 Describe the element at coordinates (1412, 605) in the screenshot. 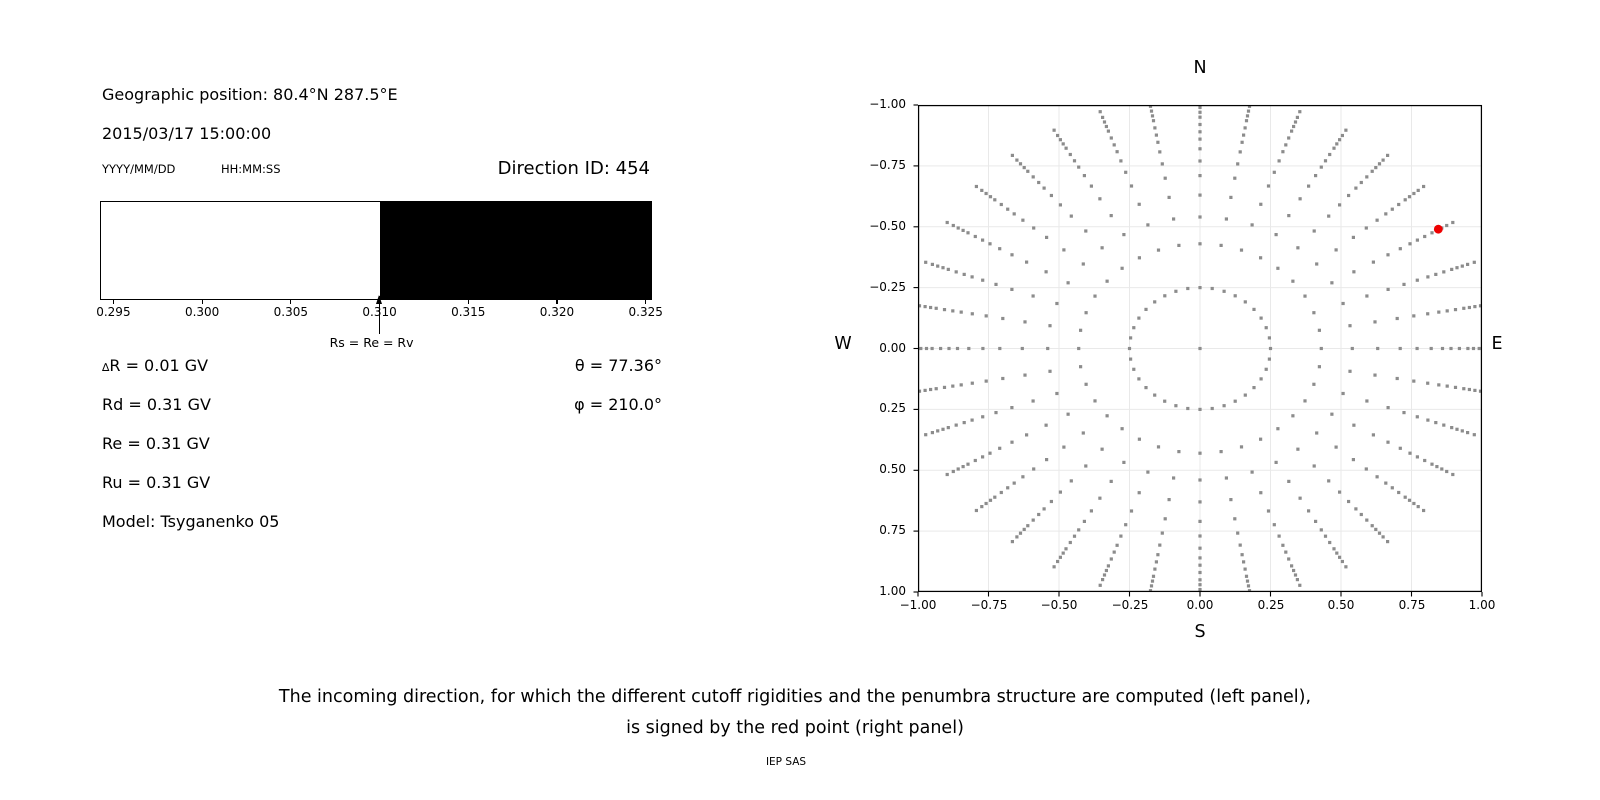

I see `x-tick-label: 0.75` at that location.